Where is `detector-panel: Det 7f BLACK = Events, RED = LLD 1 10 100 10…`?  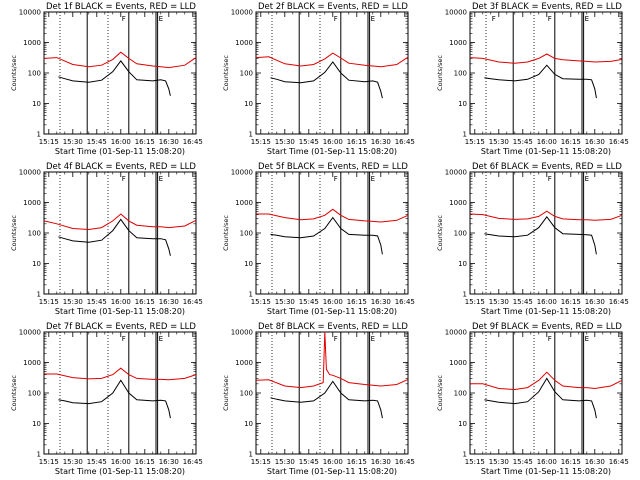
detector-panel: Det 7f BLACK = Events, RED = LLD 1 10 100 10… is located at coordinates (106, 399).